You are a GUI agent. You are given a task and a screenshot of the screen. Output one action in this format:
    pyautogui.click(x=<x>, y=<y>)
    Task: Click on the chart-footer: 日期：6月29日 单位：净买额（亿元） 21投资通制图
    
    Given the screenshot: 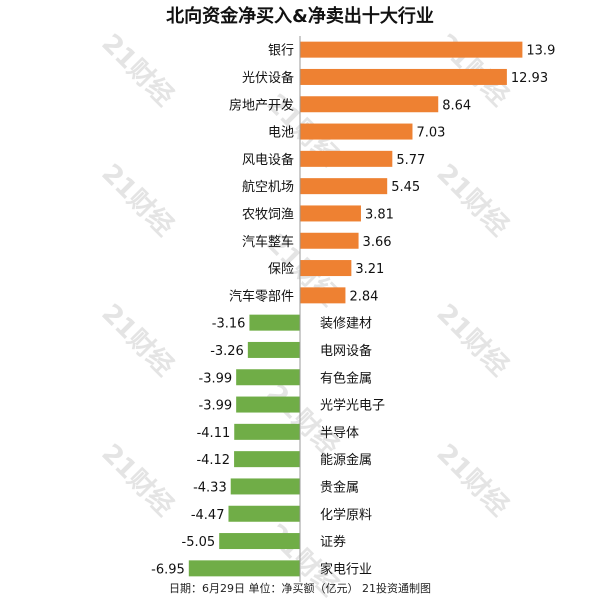 What is the action you would take?
    pyautogui.click(x=300, y=588)
    